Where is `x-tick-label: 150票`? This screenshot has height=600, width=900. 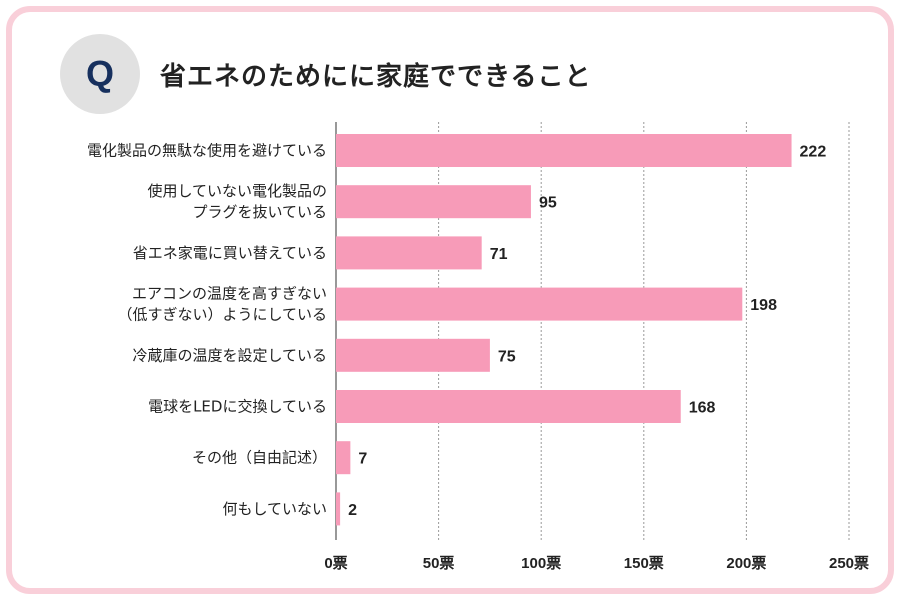 x-tick-label: 150票 is located at coordinates (644, 563).